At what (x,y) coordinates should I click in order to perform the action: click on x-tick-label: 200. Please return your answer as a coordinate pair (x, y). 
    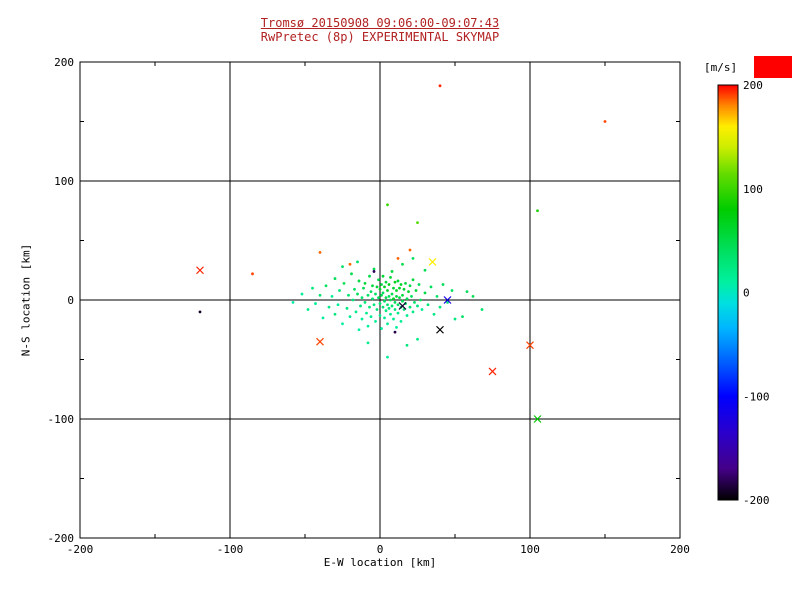
    Looking at the image, I should click on (680, 549).